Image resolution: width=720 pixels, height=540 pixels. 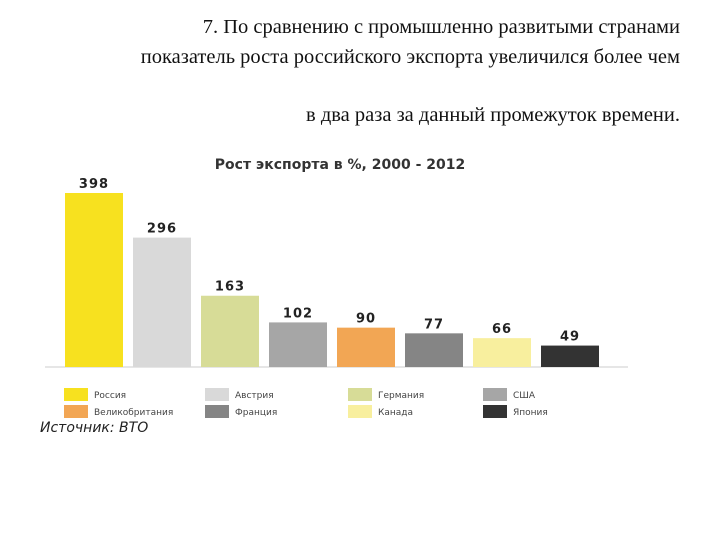 I want to click on legend-label-3: Германия, so click(x=401, y=396).